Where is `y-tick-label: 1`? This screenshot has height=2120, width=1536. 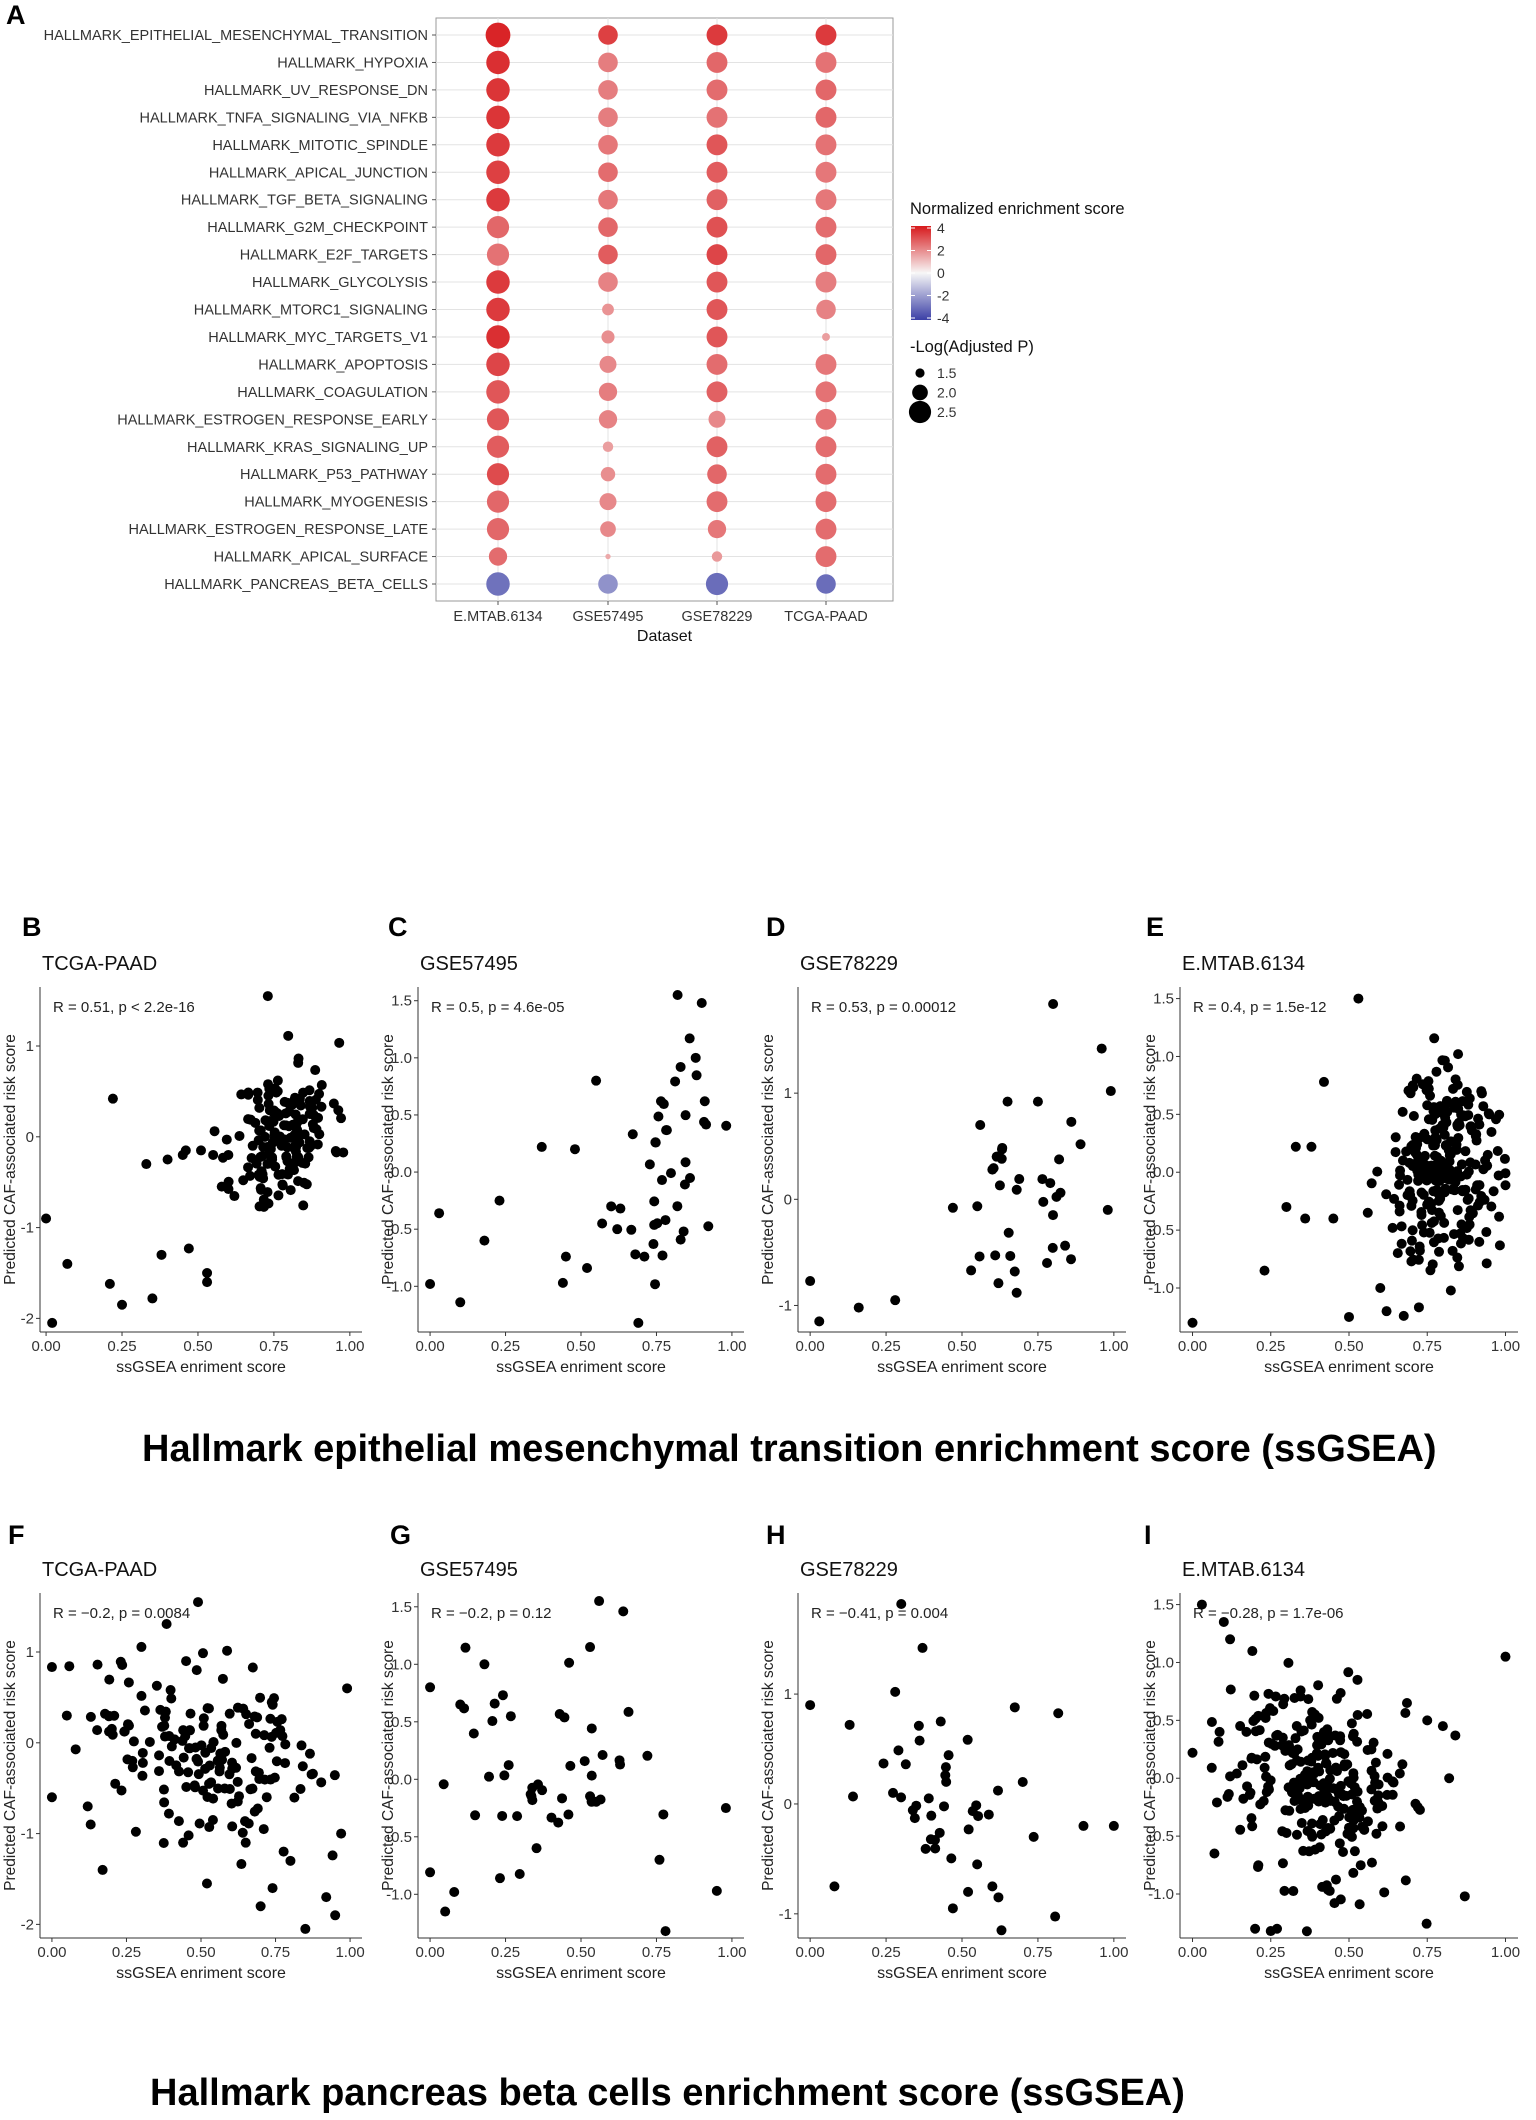
y-tick-label: 1 is located at coordinates (30, 1652).